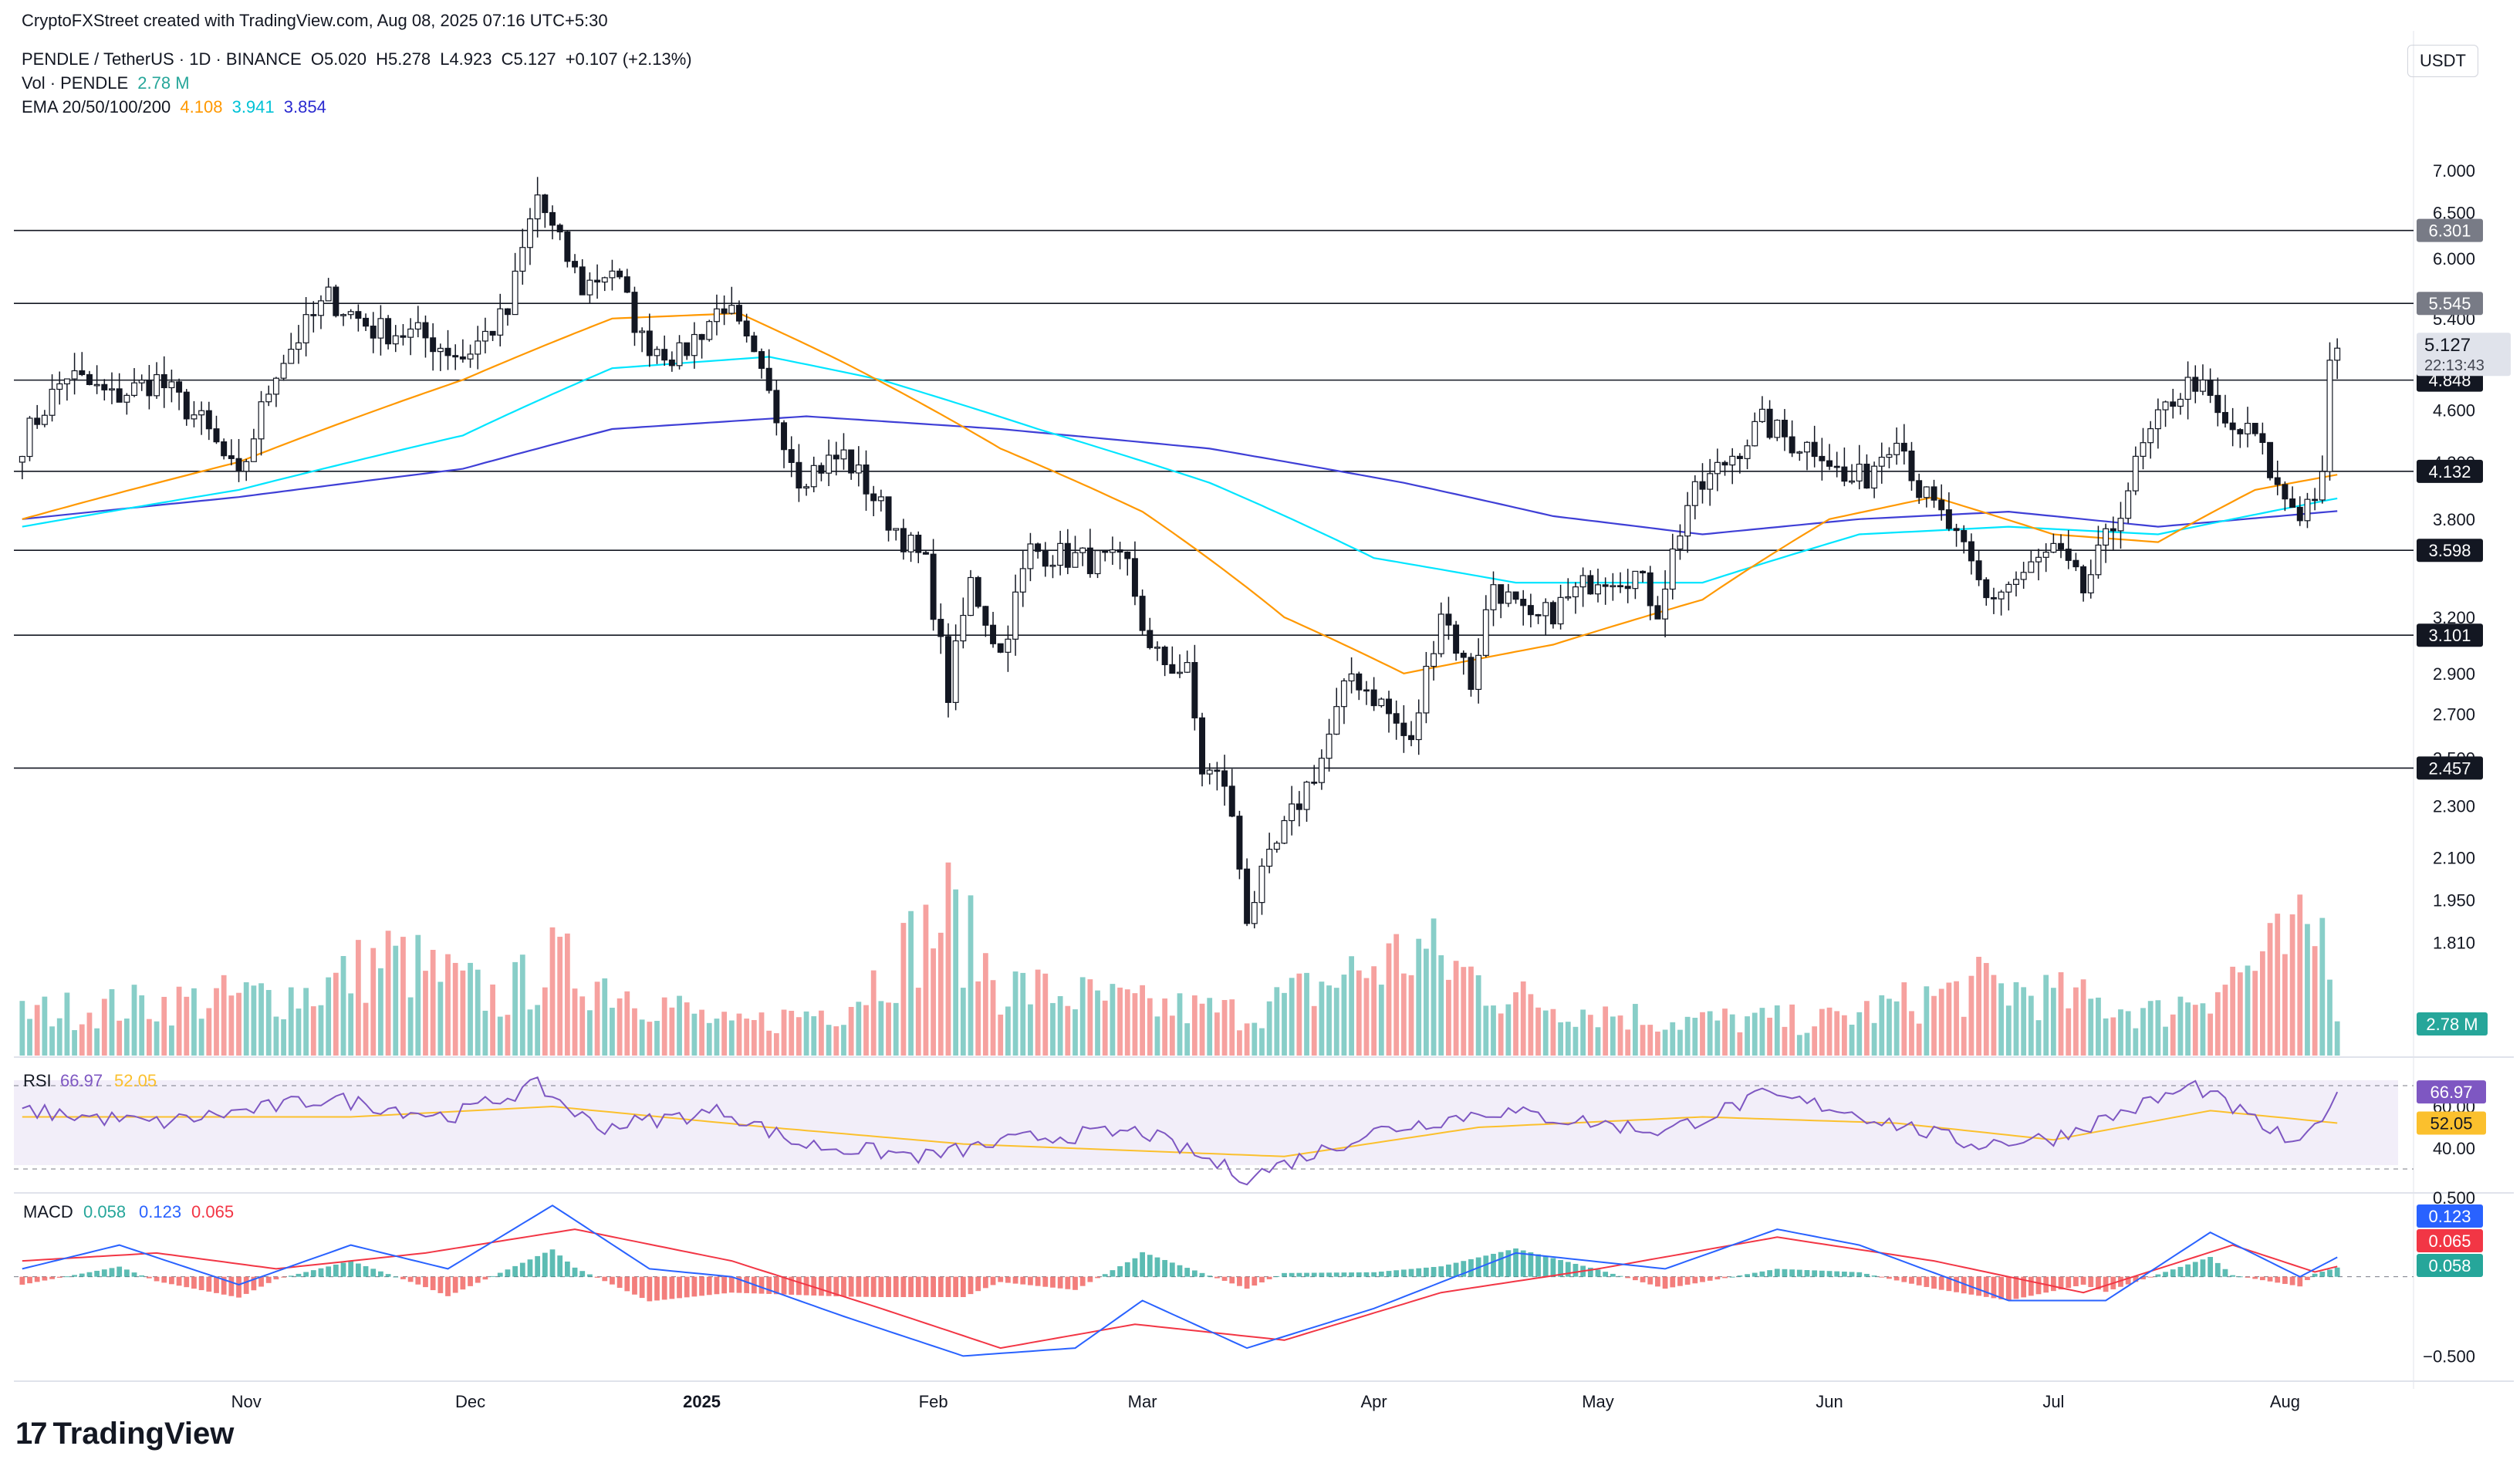 The width and height of the screenshot is (2520, 1473). What do you see at coordinates (108, 83) in the screenshot?
I see `volume-legend: Vol · PENDLE 2.78 M` at bounding box center [108, 83].